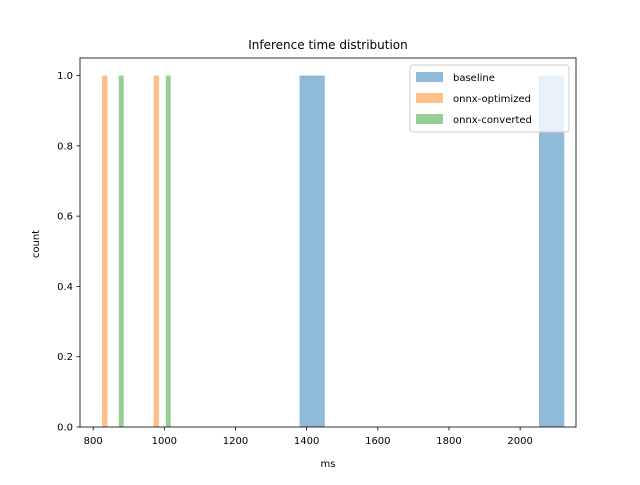 The height and width of the screenshot is (485, 640). Describe the element at coordinates (65, 146) in the screenshot. I see `y-tick-label: 0.8` at that location.